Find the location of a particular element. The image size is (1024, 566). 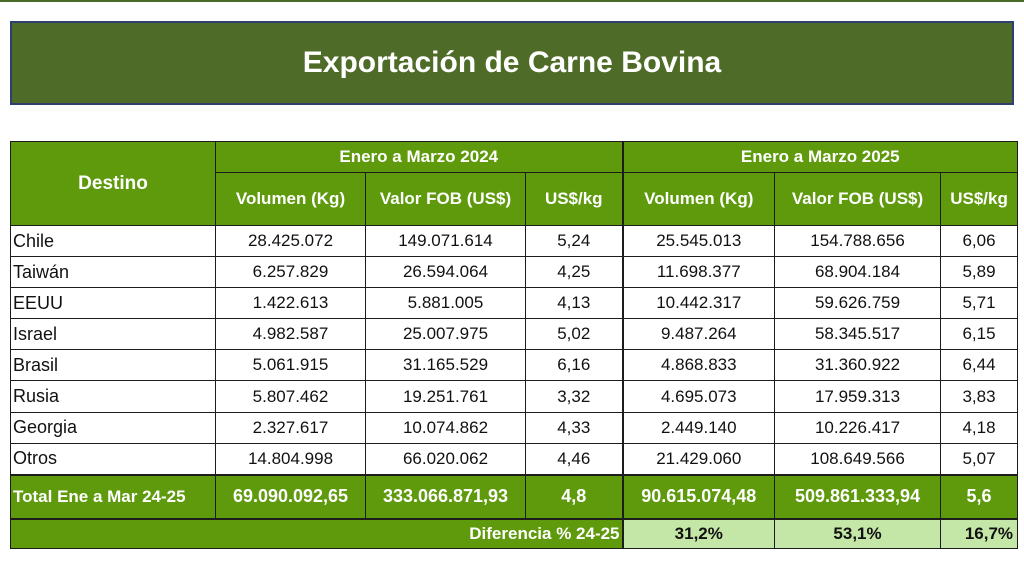

header-volumen-2025: Volumen (Kg) is located at coordinates (698, 199).